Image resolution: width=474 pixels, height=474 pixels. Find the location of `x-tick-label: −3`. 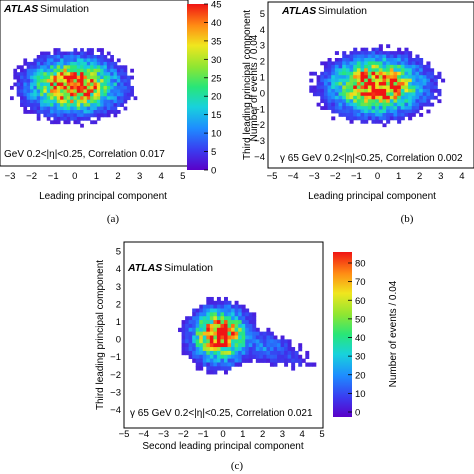

x-tick-label: −3 is located at coordinates (163, 434).